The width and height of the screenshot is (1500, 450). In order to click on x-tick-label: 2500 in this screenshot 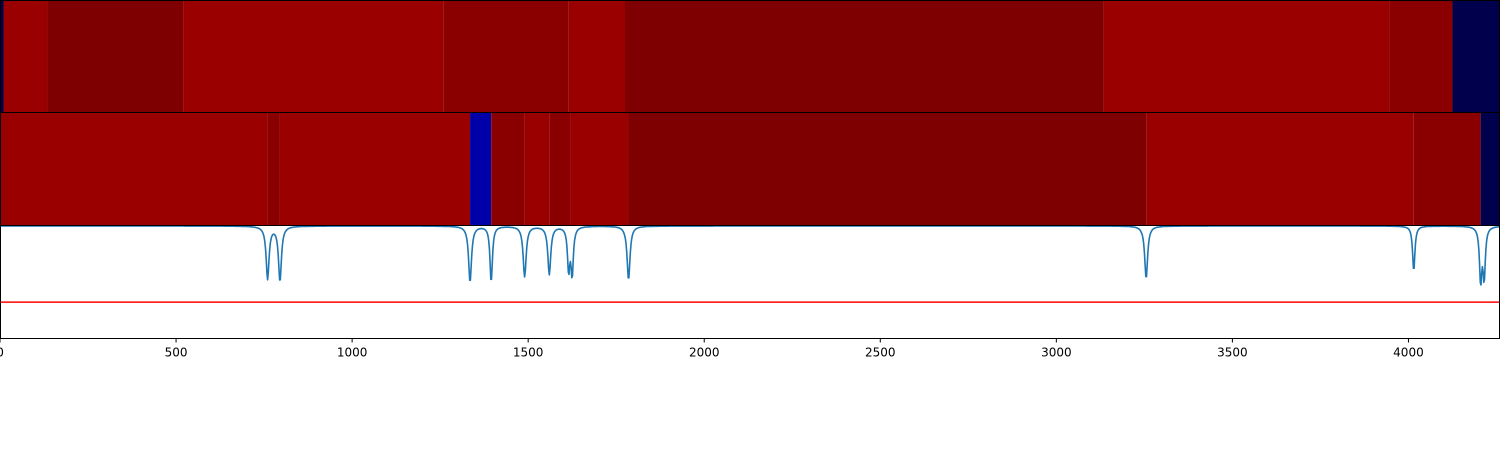, I will do `click(880, 353)`.